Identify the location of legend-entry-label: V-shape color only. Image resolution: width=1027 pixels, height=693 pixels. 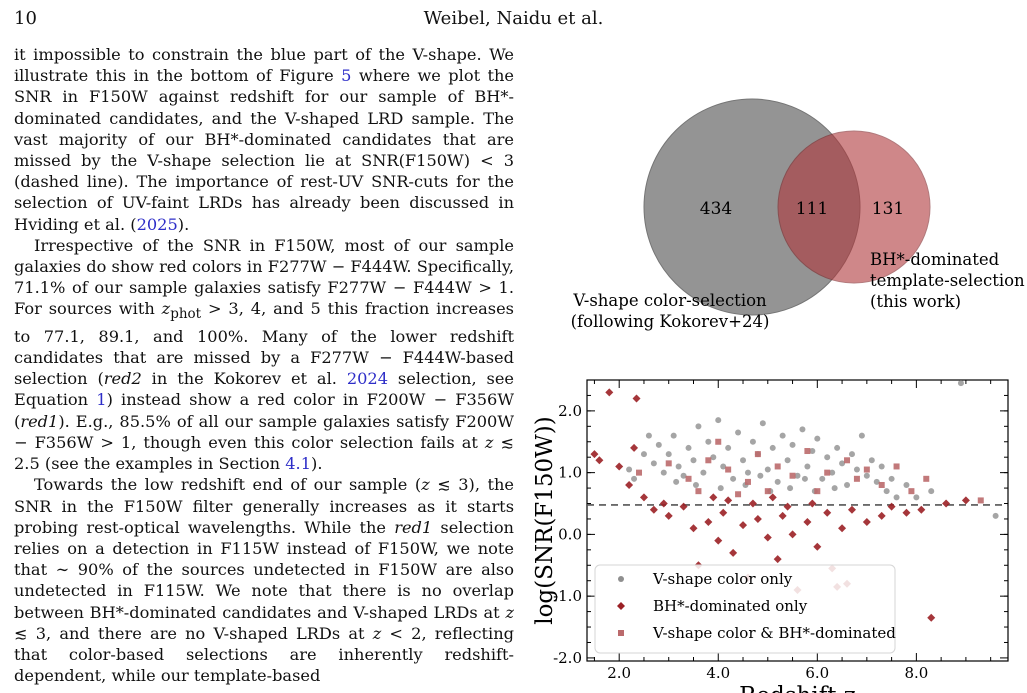
(722, 579).